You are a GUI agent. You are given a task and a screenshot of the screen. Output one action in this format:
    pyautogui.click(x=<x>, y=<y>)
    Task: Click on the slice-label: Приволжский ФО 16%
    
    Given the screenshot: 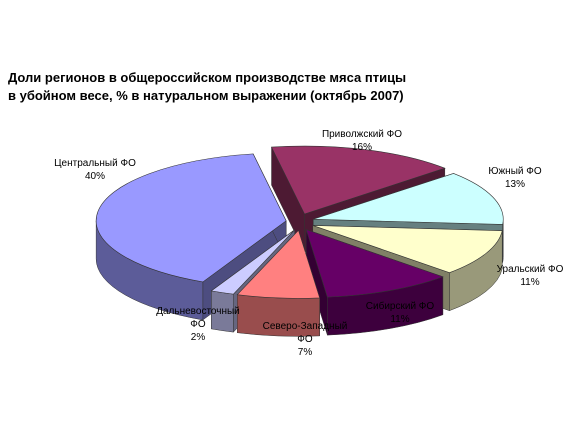 What is the action you would take?
    pyautogui.click(x=362, y=141)
    